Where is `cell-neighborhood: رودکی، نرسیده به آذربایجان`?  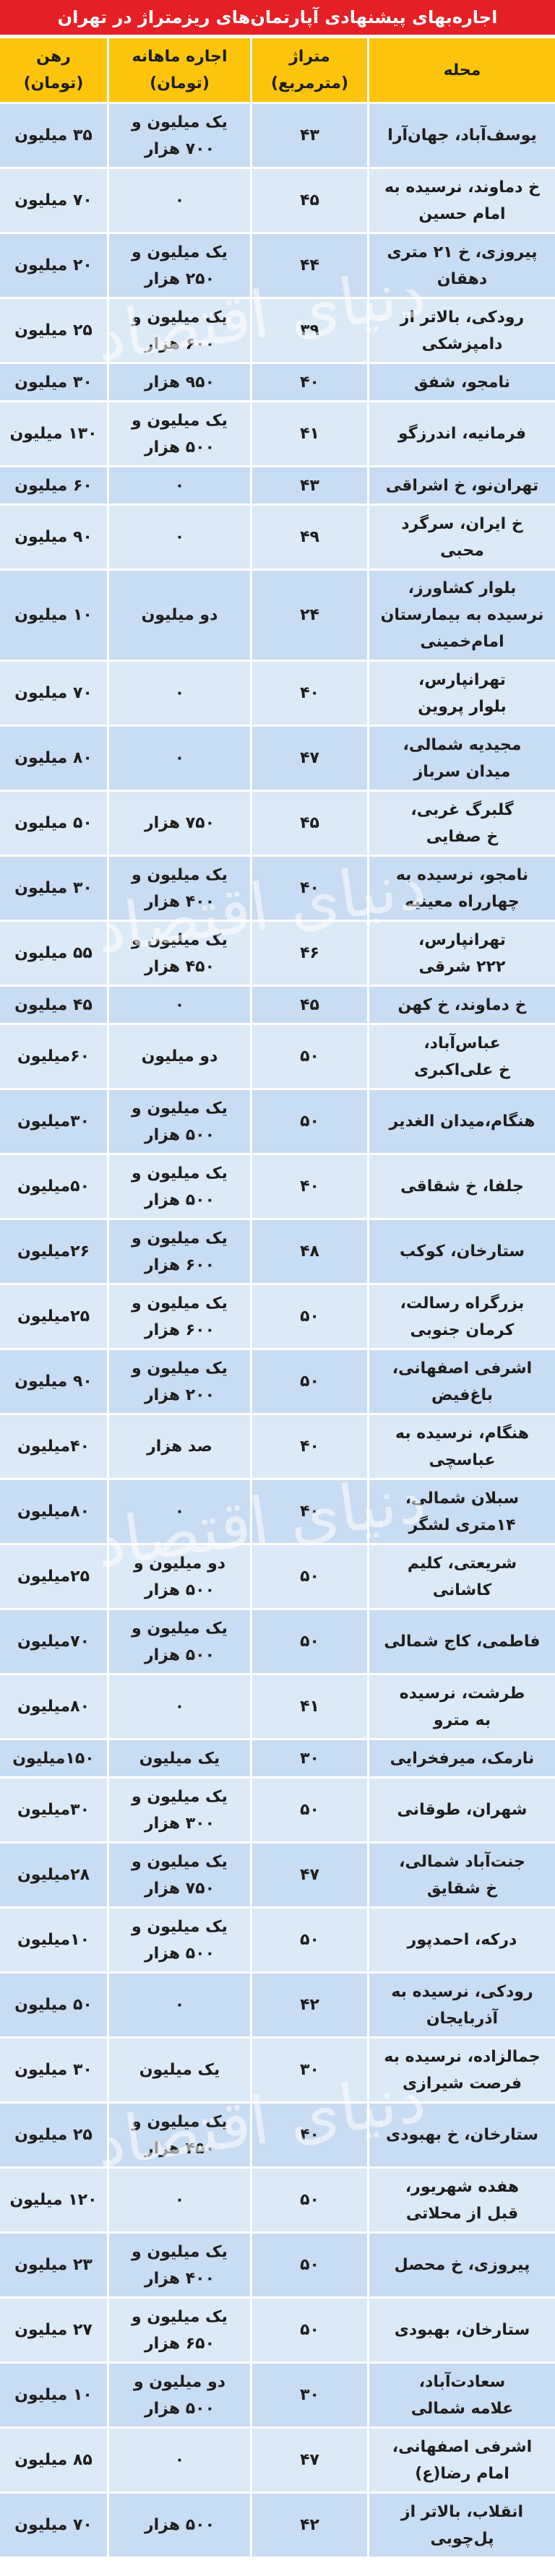
cell-neighborhood: رودکی، نرسیده به آذربایجان is located at coordinates (461, 2005).